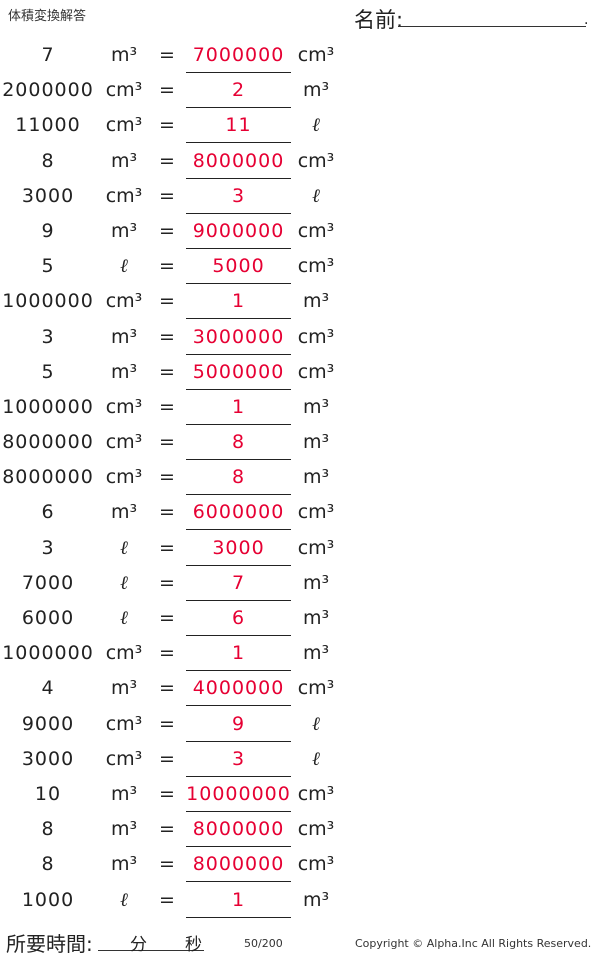 Image resolution: width=600 pixels, height=957 pixels. What do you see at coordinates (300, 478) in the screenshot?
I see `problem-row: 8000000 cm³ = 8 m³` at bounding box center [300, 478].